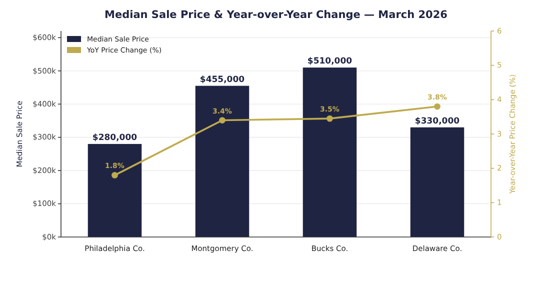 The height and width of the screenshot is (287, 534). I want to click on data-label: $280,000, so click(115, 137).